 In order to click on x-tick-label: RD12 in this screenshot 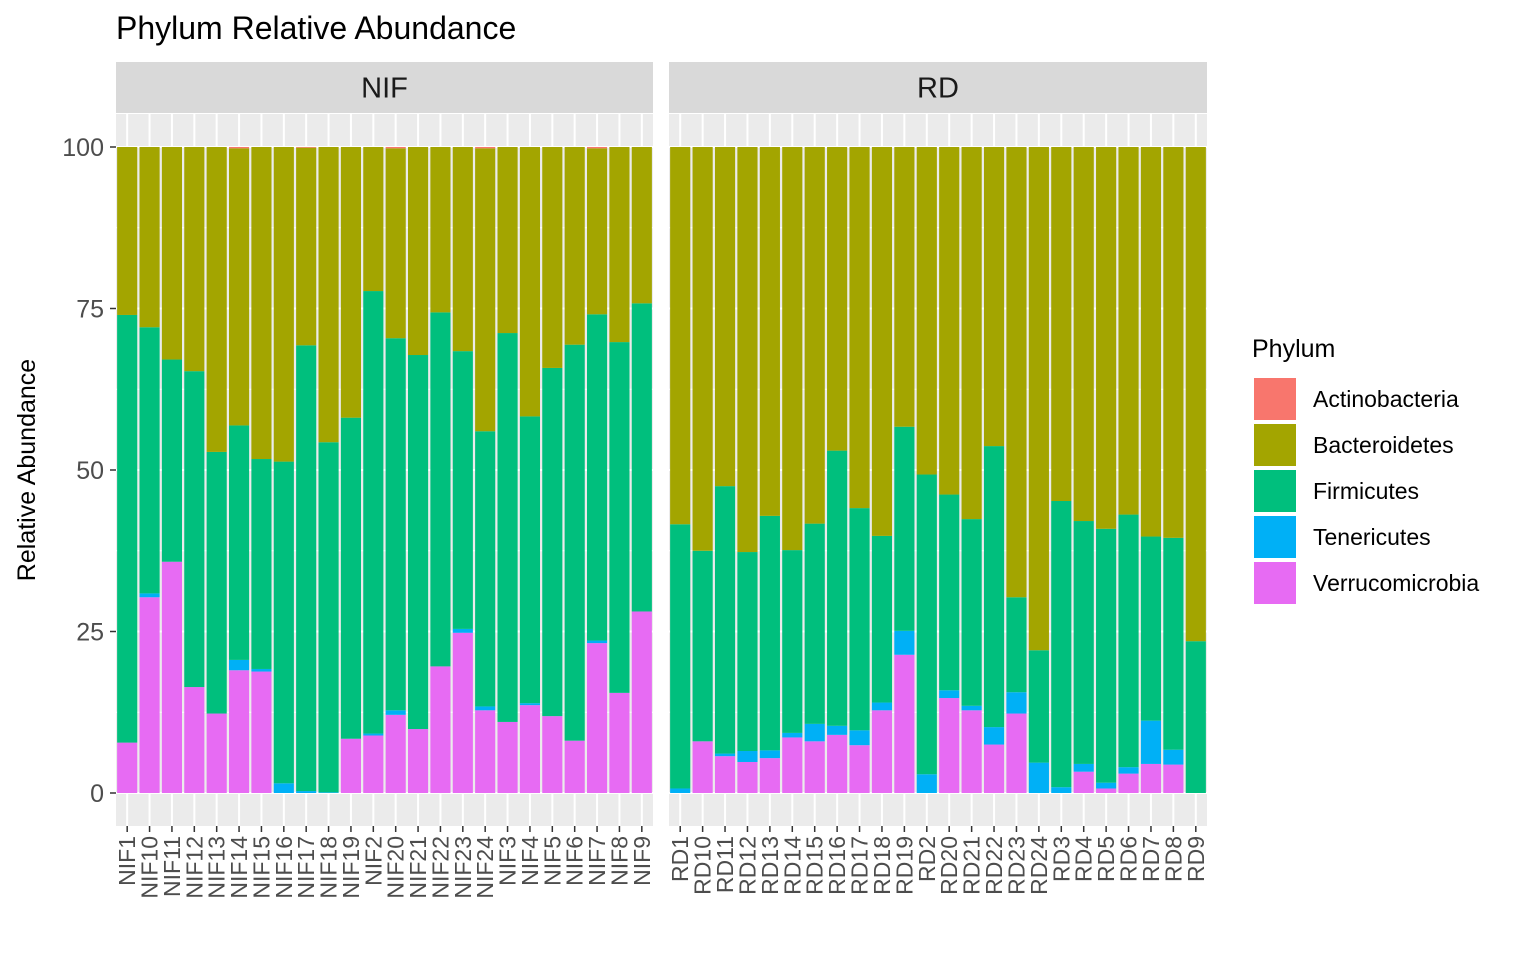, I will do `click(747, 865)`.